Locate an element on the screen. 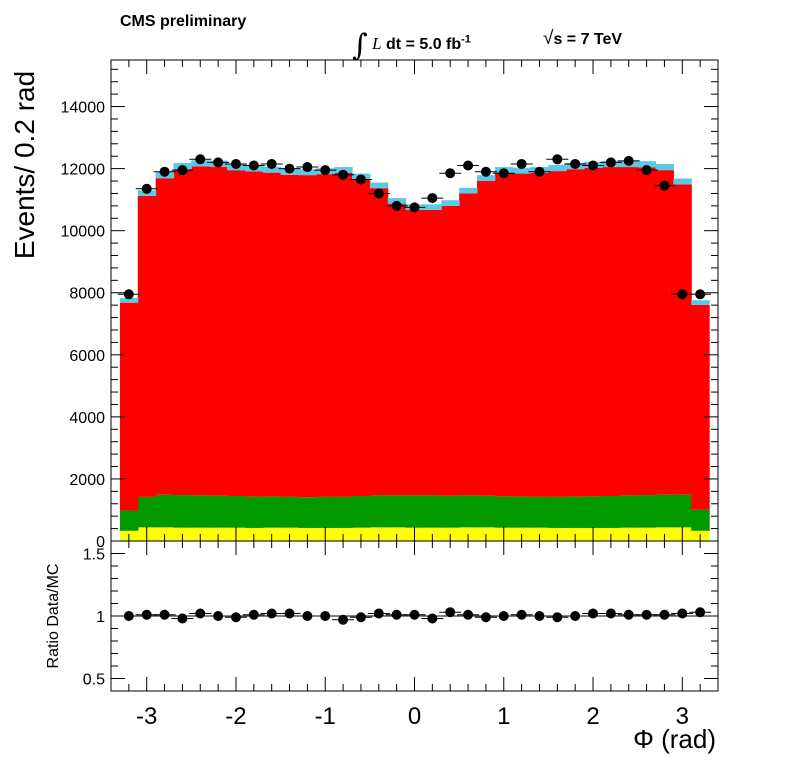 Image resolution: width=796 pixels, height=772 pixels. energy-label: √s = 7 TeV is located at coordinates (582, 39).